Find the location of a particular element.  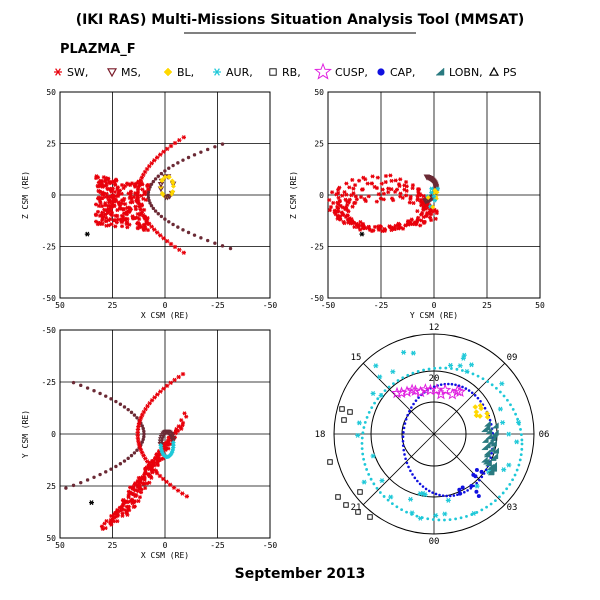

hour-label: 06 is located at coordinates (544, 435).